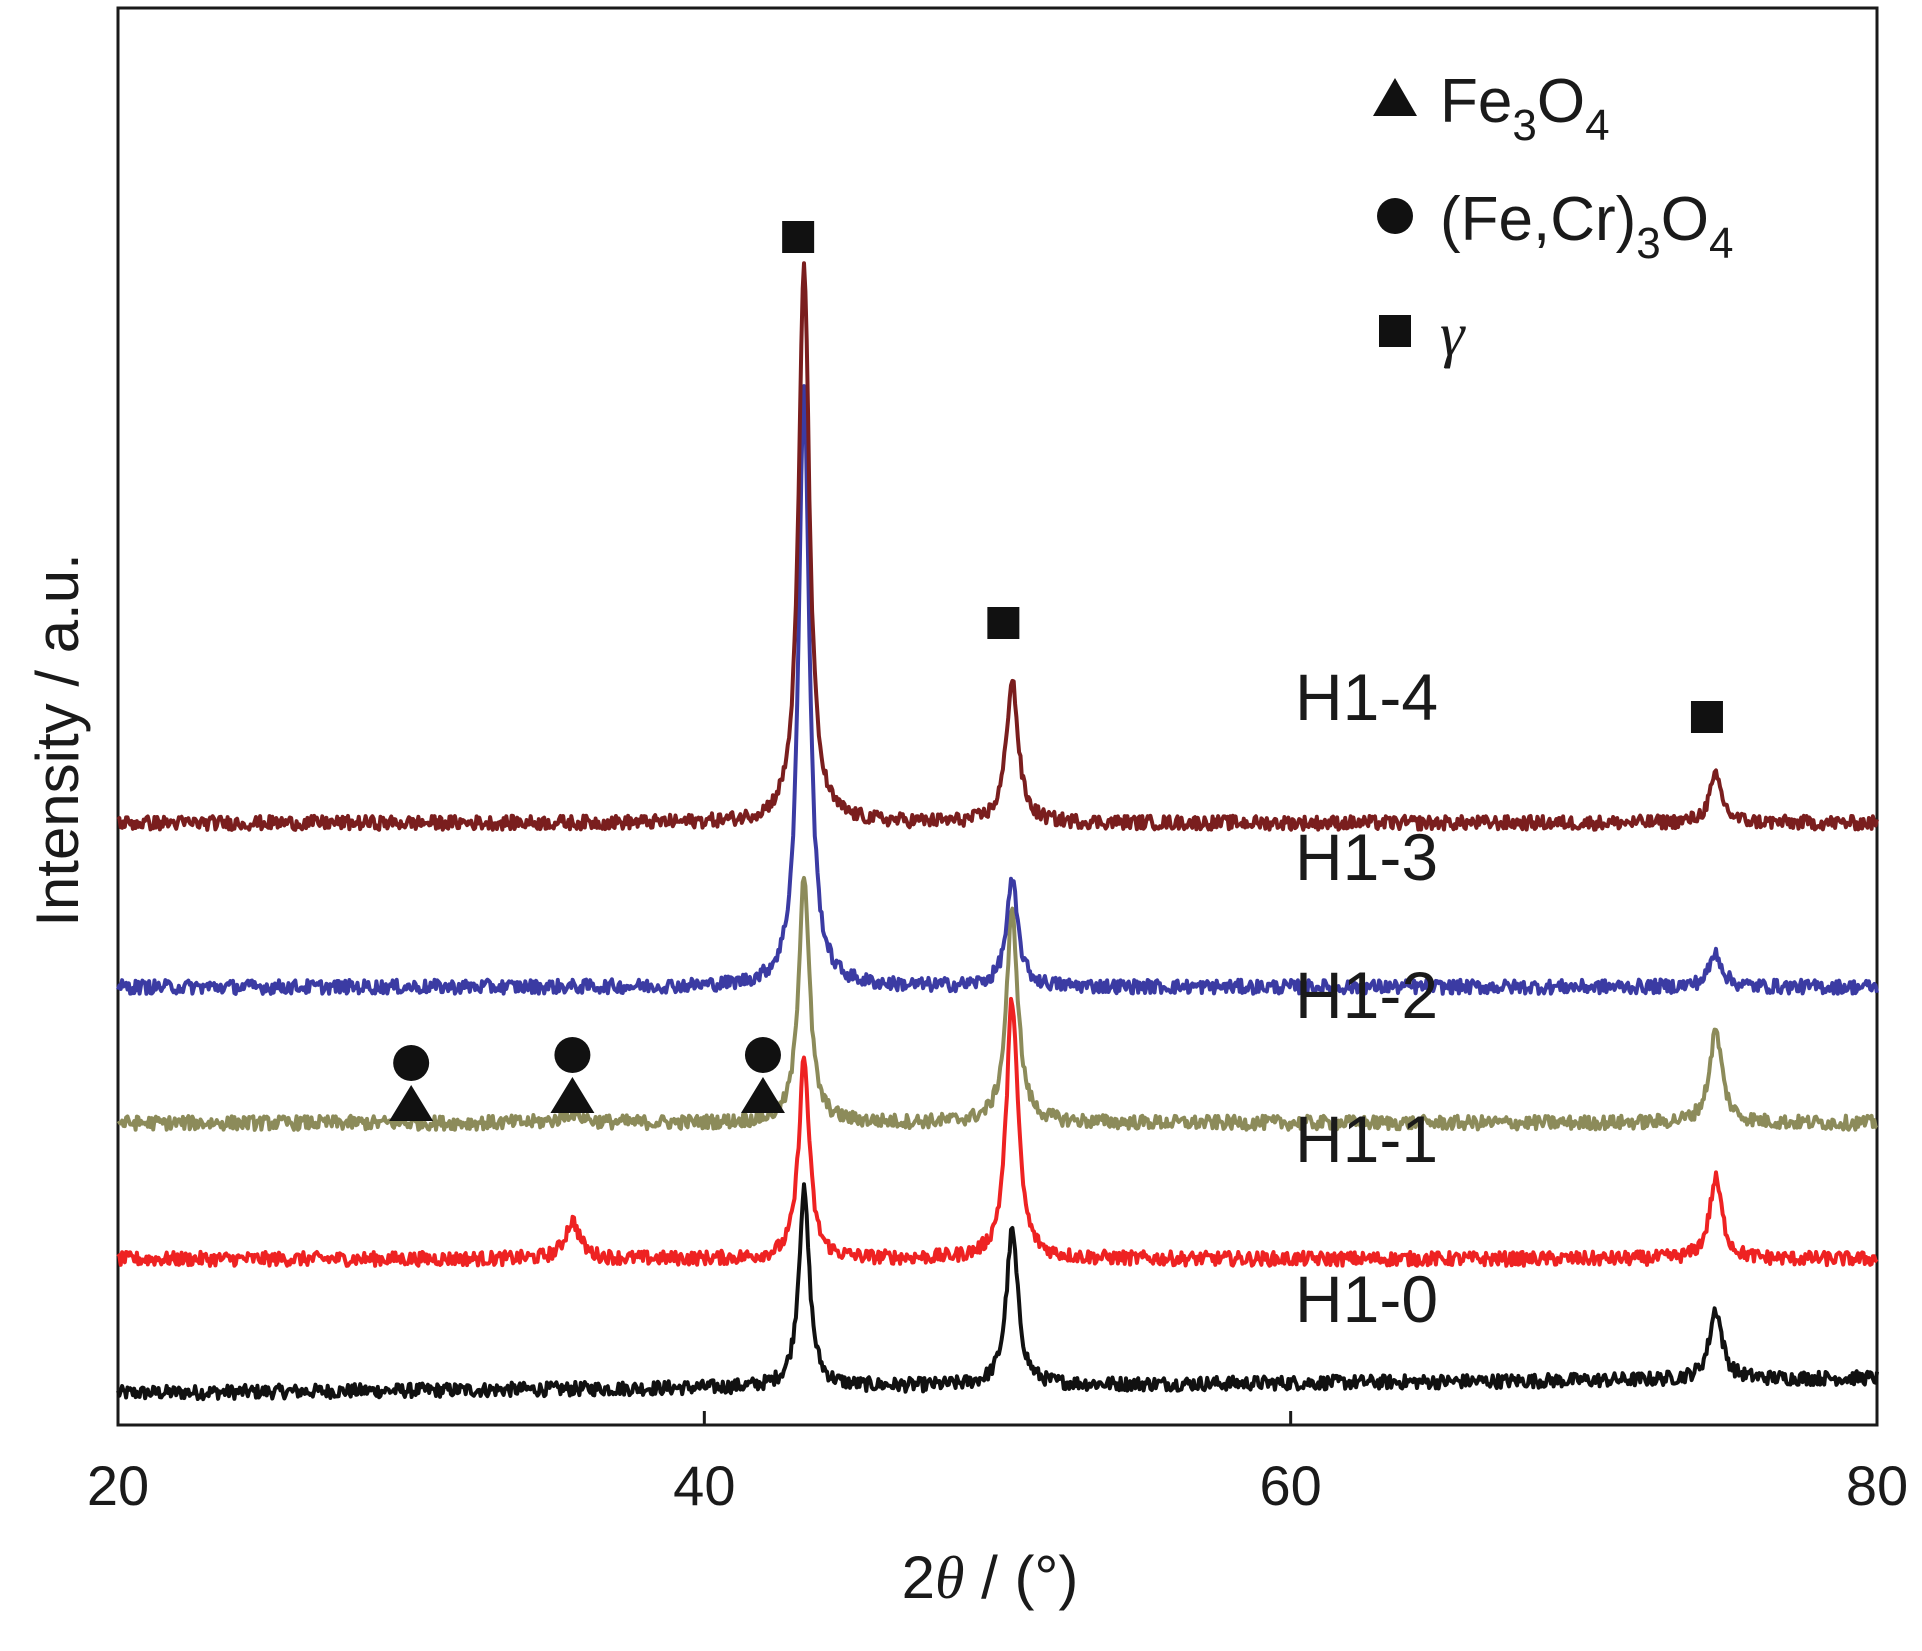 The image size is (1922, 1651). I want to click on x-tick-label: 40, so click(704, 1485).